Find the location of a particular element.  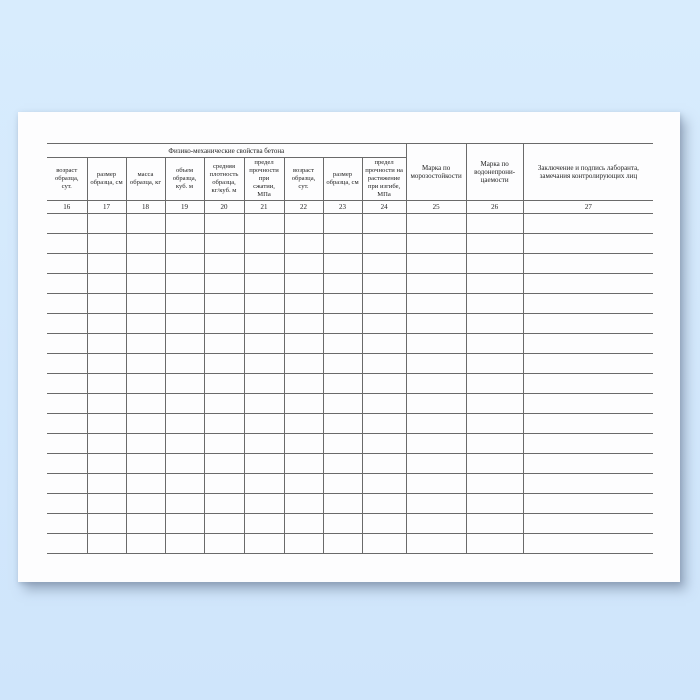

column-number-27: 27 is located at coordinates (588, 207).